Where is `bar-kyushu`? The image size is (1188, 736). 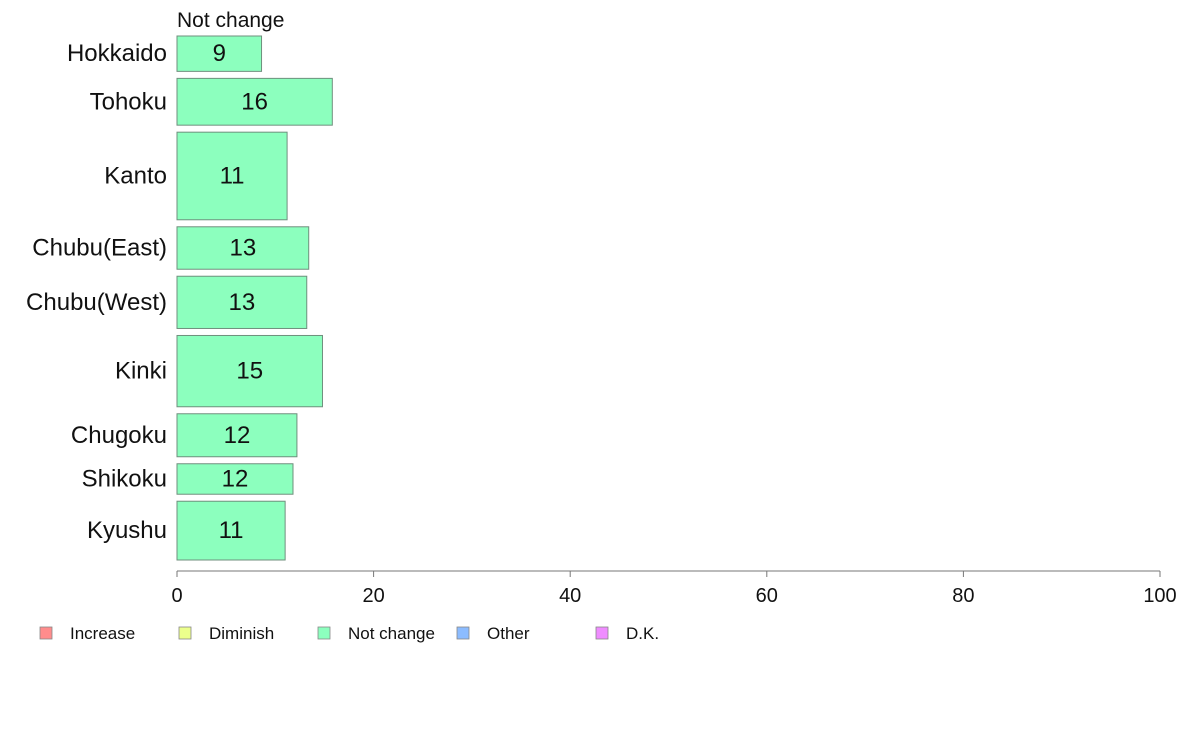 bar-kyushu is located at coordinates (231, 530).